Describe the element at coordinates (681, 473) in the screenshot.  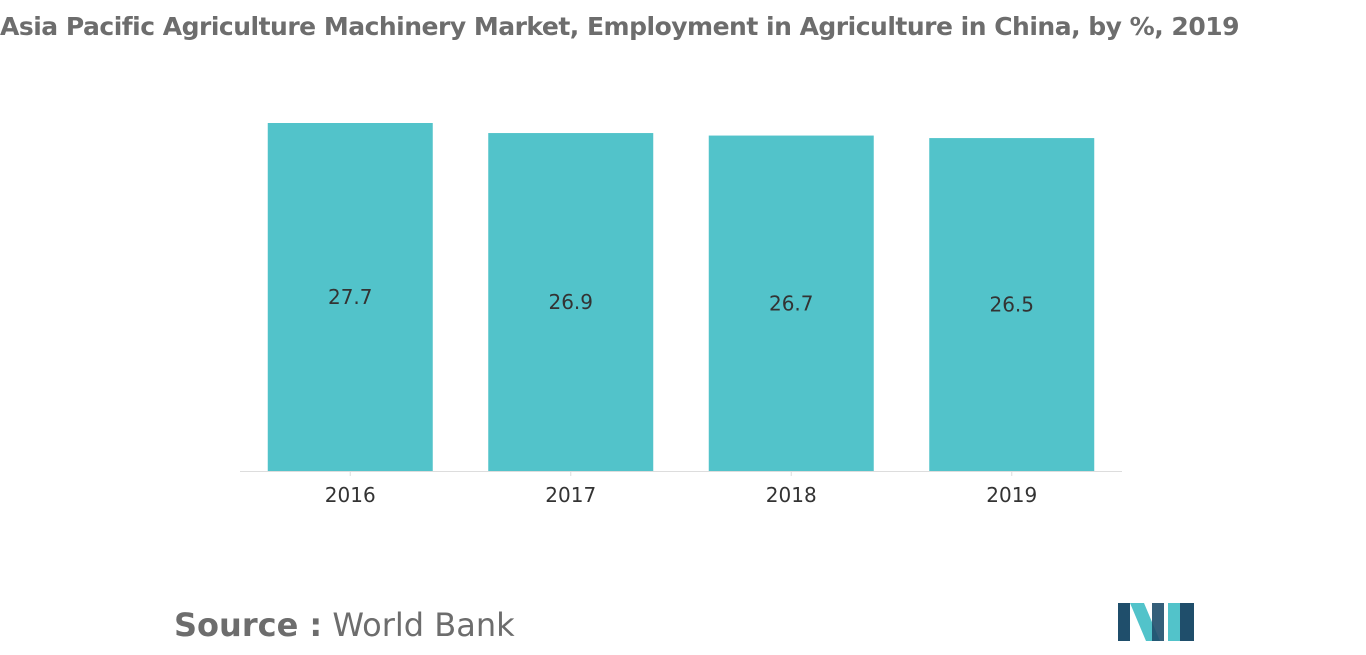
I see `x-tick-marks` at that location.